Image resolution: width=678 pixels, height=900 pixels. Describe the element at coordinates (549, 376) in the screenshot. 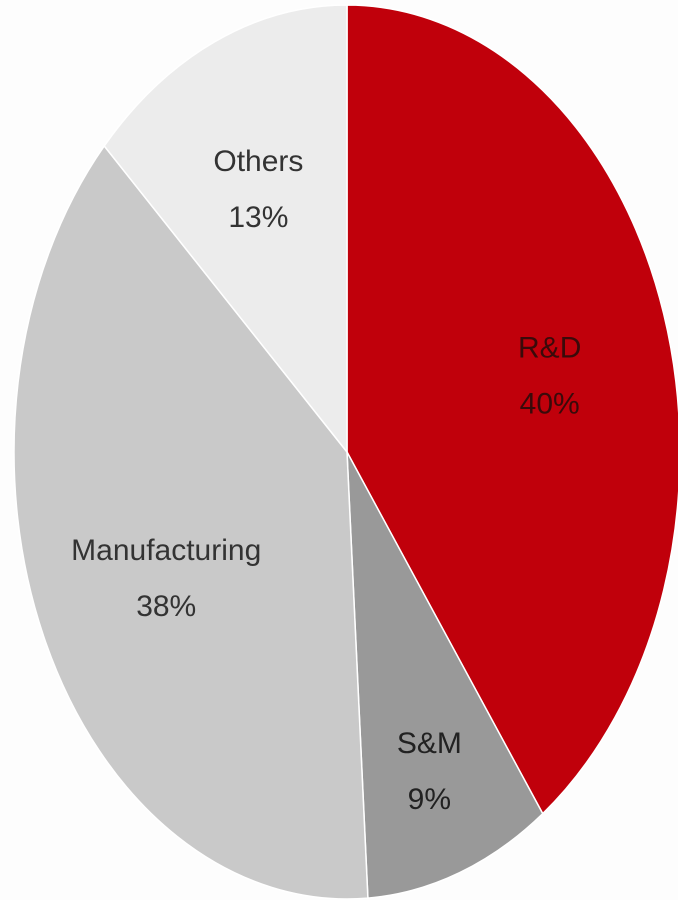

I see `pie-label-r-and-d: R&D 40%` at that location.